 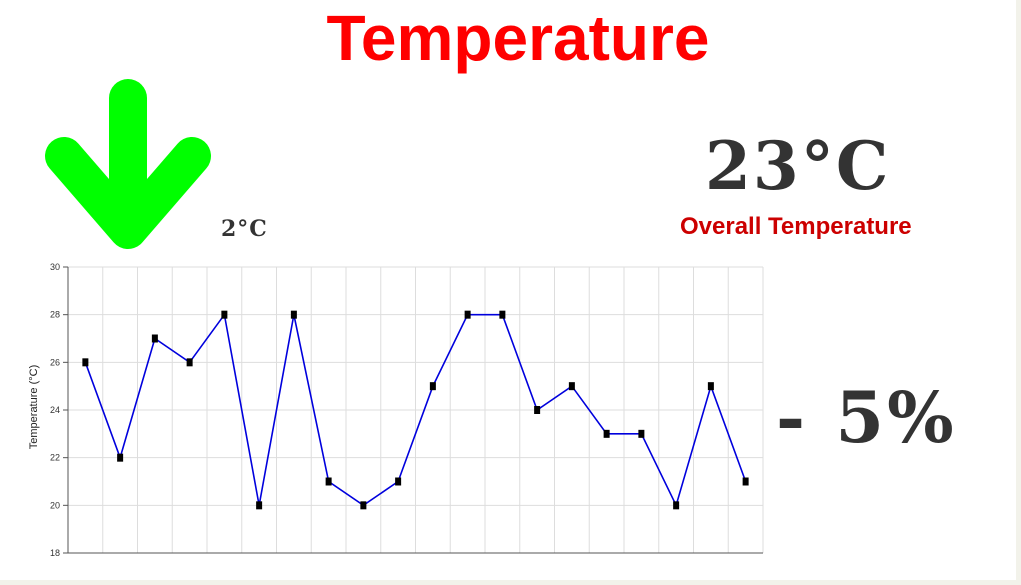 I want to click on page-title: Temperature, so click(x=518, y=38).